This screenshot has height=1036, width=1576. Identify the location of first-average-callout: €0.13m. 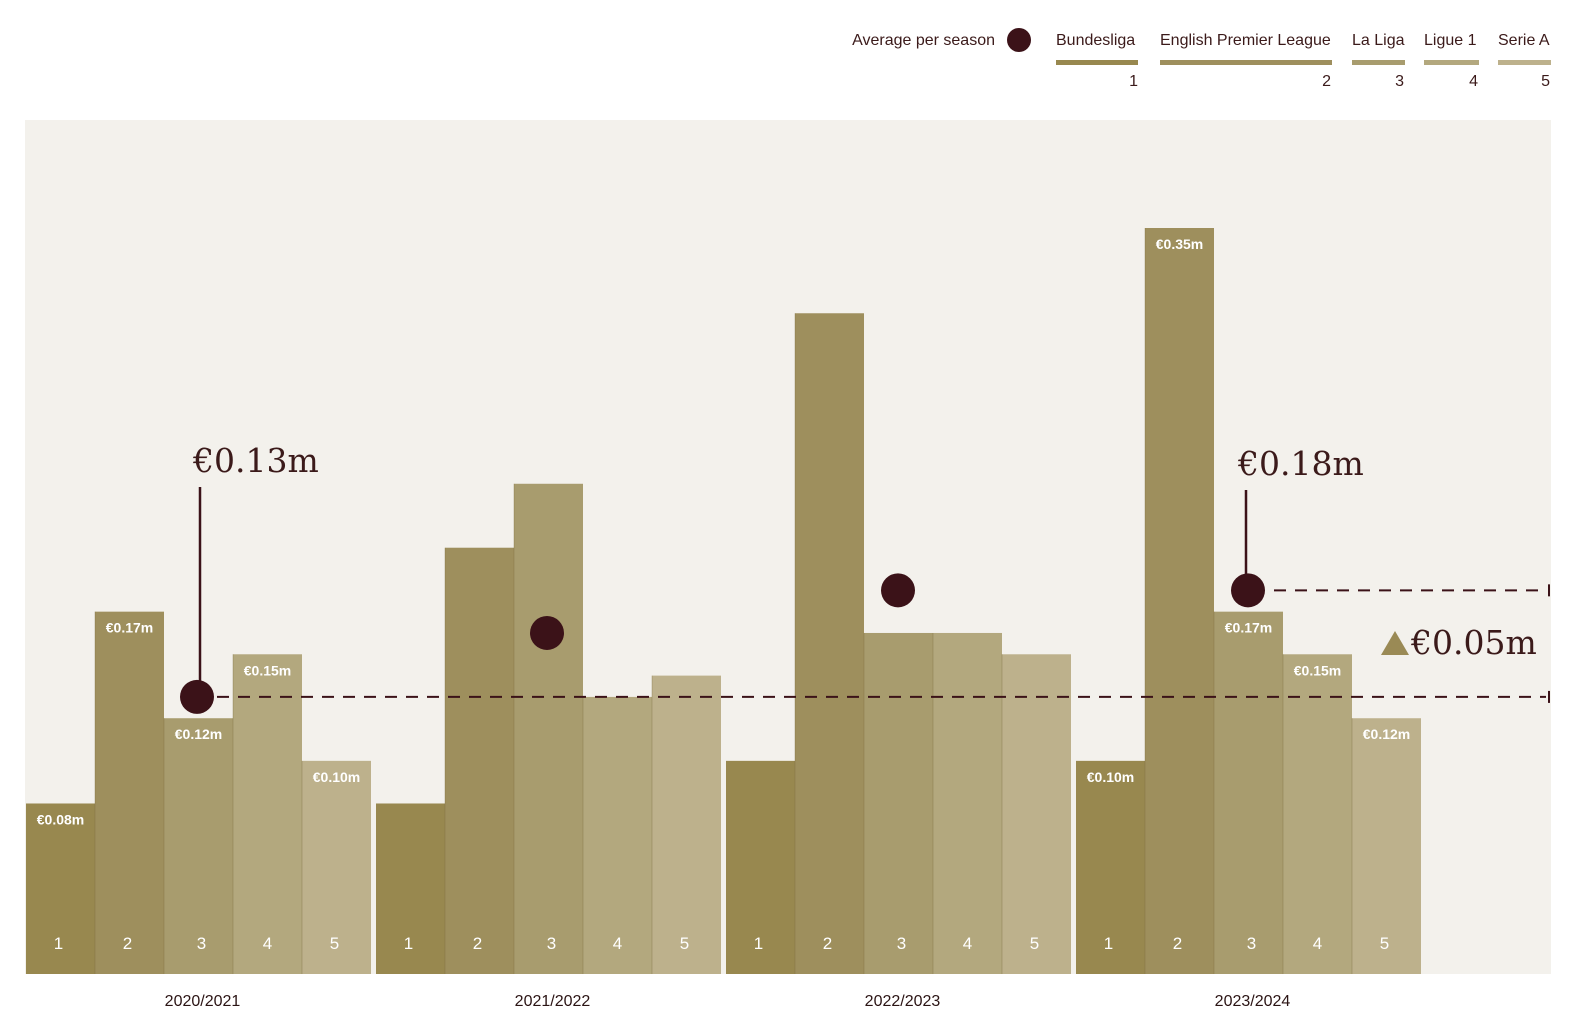
(255, 460).